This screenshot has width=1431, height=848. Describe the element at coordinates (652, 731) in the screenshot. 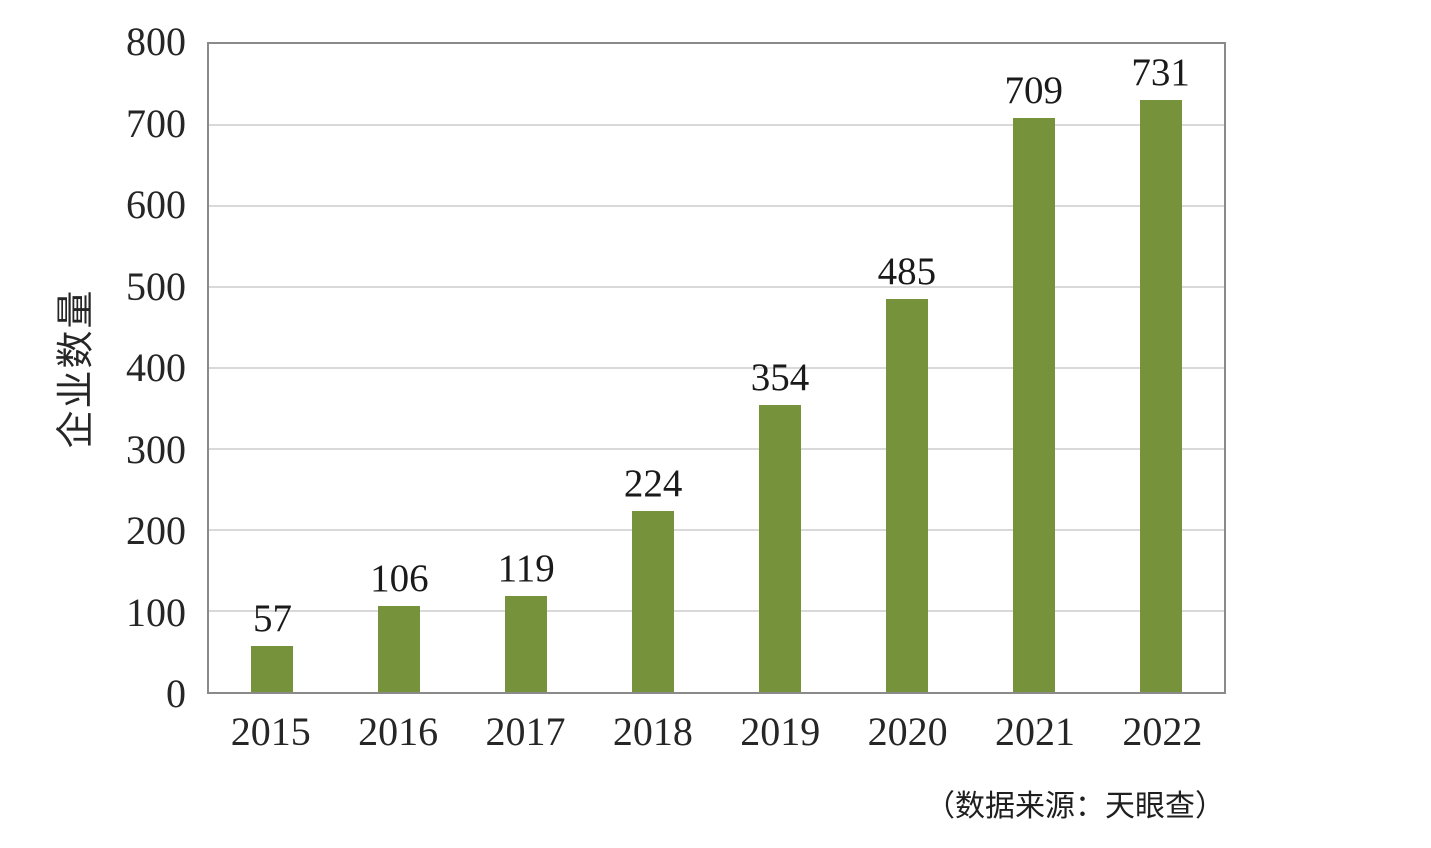

I see `x-tick-label-2018: 2018` at that location.